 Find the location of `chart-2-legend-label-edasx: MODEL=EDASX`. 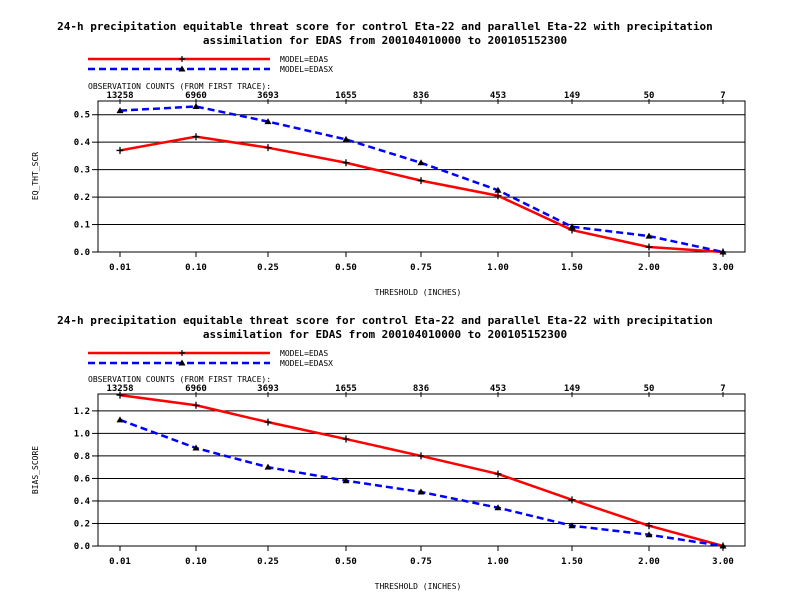

chart-2-legend-label-edasx: MODEL=EDASX is located at coordinates (306, 363).